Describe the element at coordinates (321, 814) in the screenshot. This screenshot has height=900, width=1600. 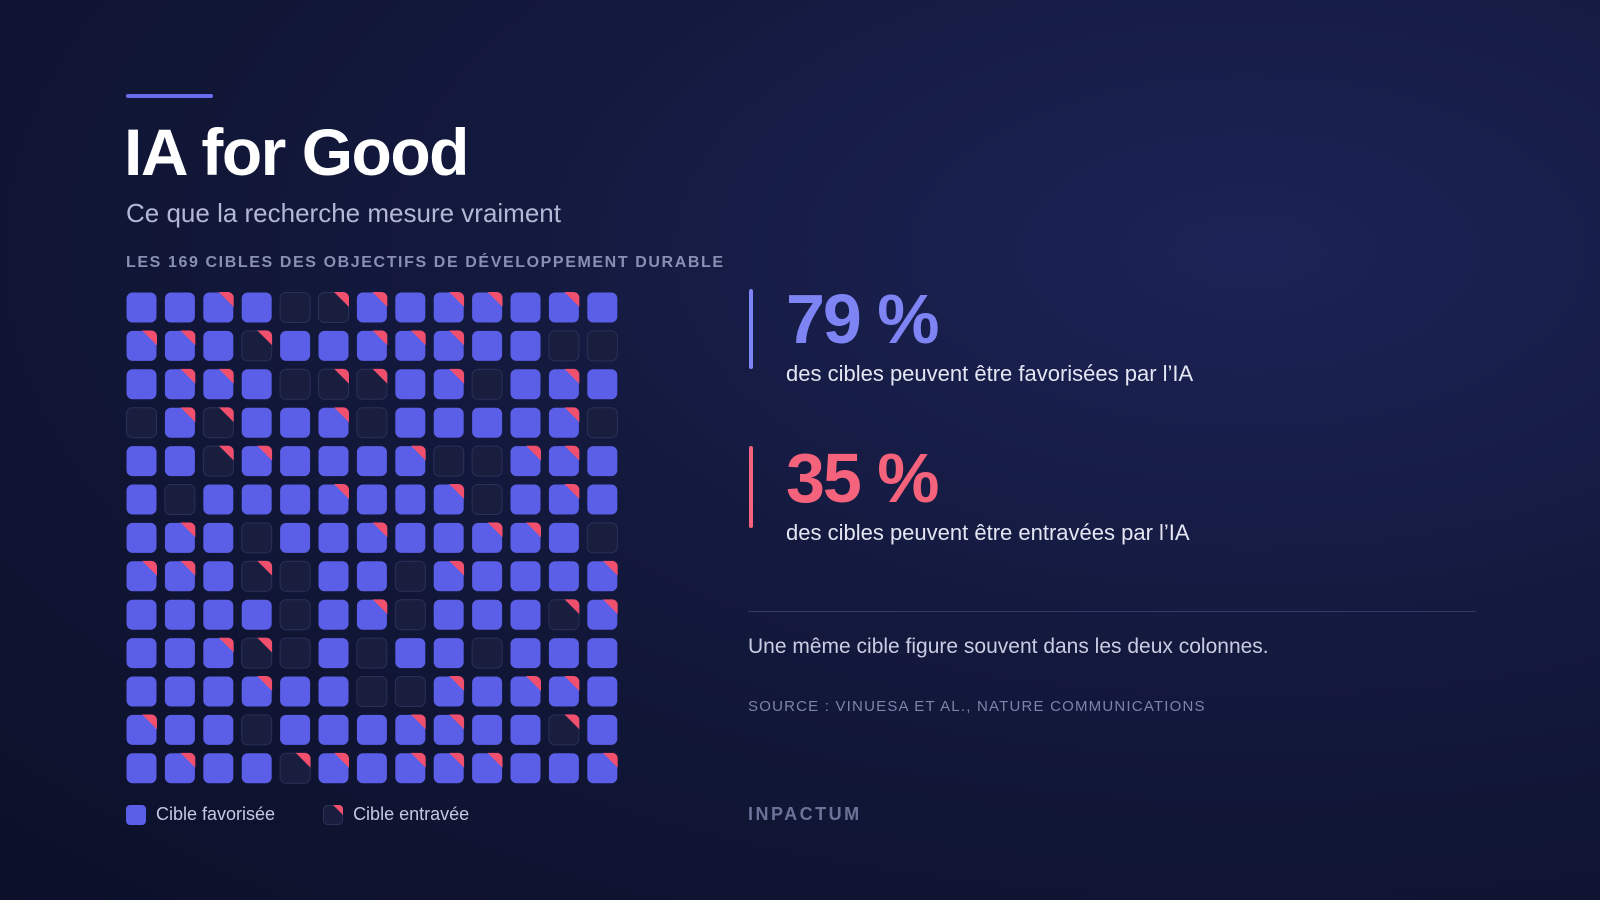
I see `chart-legend: Cible favorisée Cible entravée` at that location.